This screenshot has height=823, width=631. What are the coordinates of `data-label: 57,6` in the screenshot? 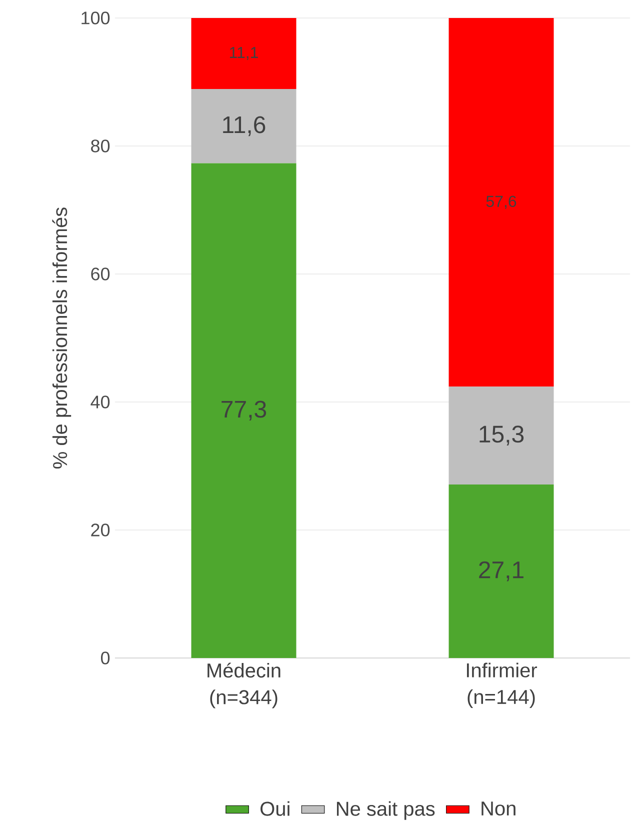 It's located at (501, 202).